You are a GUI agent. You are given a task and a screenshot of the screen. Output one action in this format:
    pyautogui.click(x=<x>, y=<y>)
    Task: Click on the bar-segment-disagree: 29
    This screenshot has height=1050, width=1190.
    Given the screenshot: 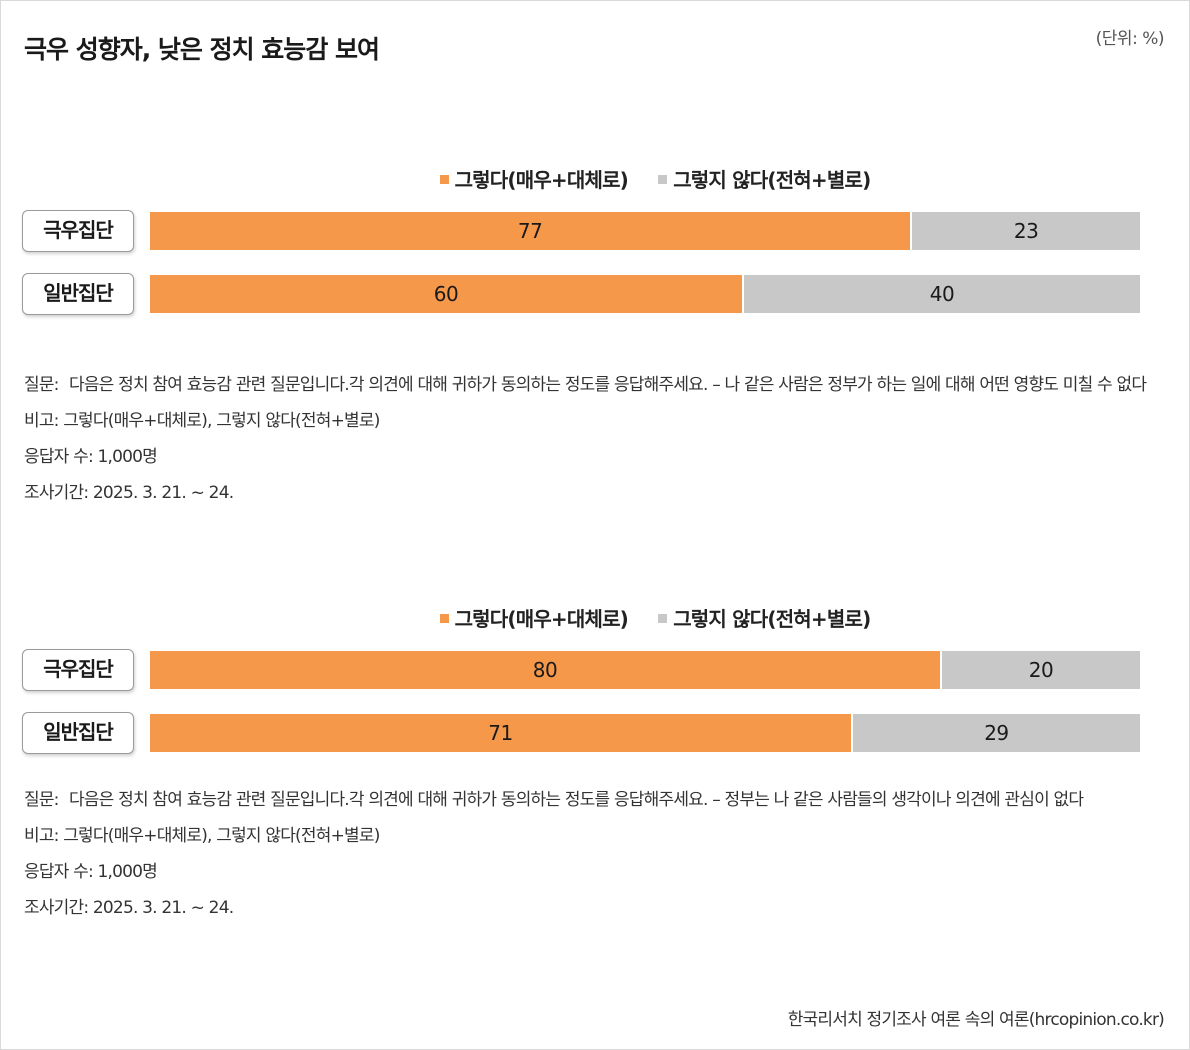 What is the action you would take?
    pyautogui.click(x=996, y=733)
    